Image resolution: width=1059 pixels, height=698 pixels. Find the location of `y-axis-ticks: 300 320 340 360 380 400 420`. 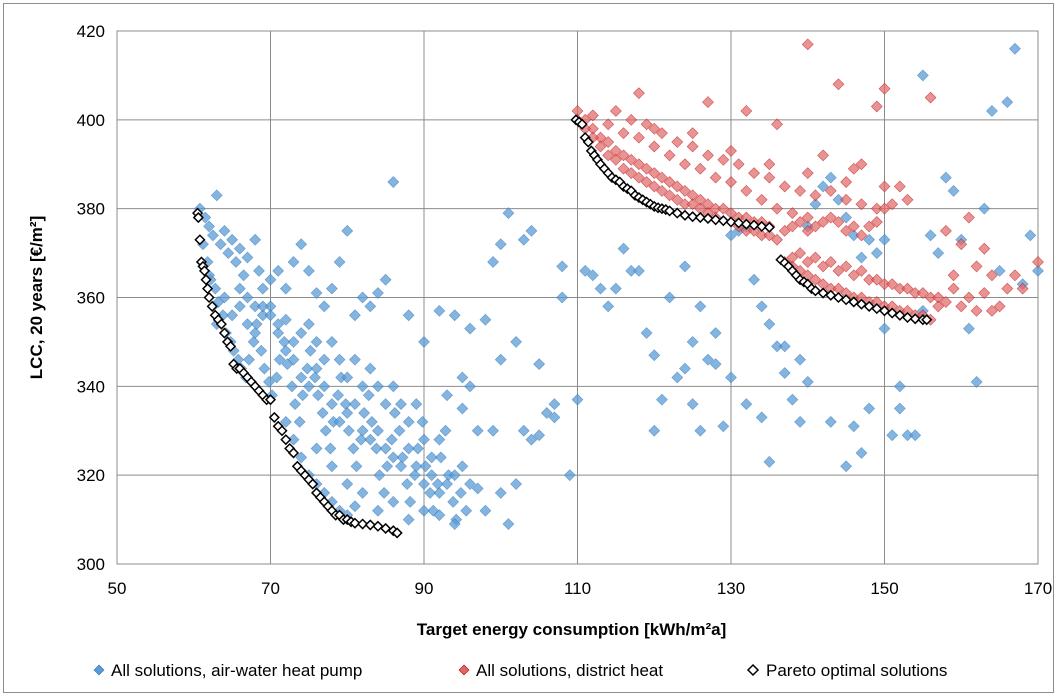

y-axis-ticks: 300 320 340 360 380 400 420 is located at coordinates (91, 298).